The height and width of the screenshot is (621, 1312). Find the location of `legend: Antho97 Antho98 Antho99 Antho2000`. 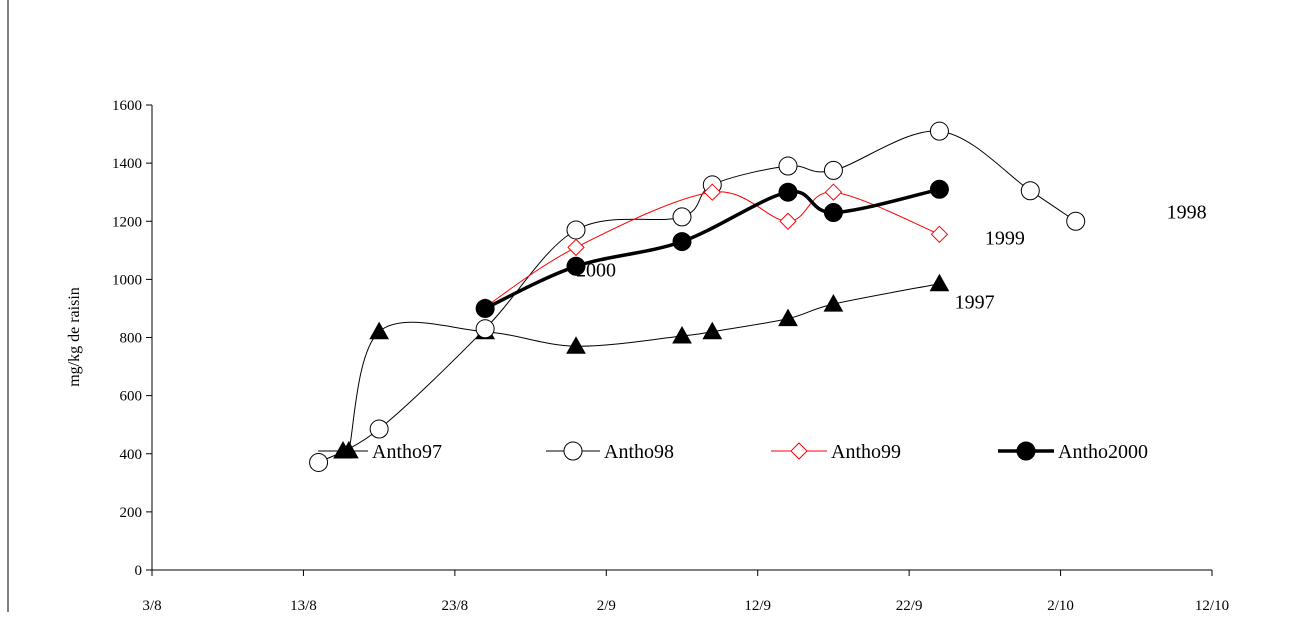

legend: Antho97 Antho98 Antho99 Antho2000 is located at coordinates (733, 451).